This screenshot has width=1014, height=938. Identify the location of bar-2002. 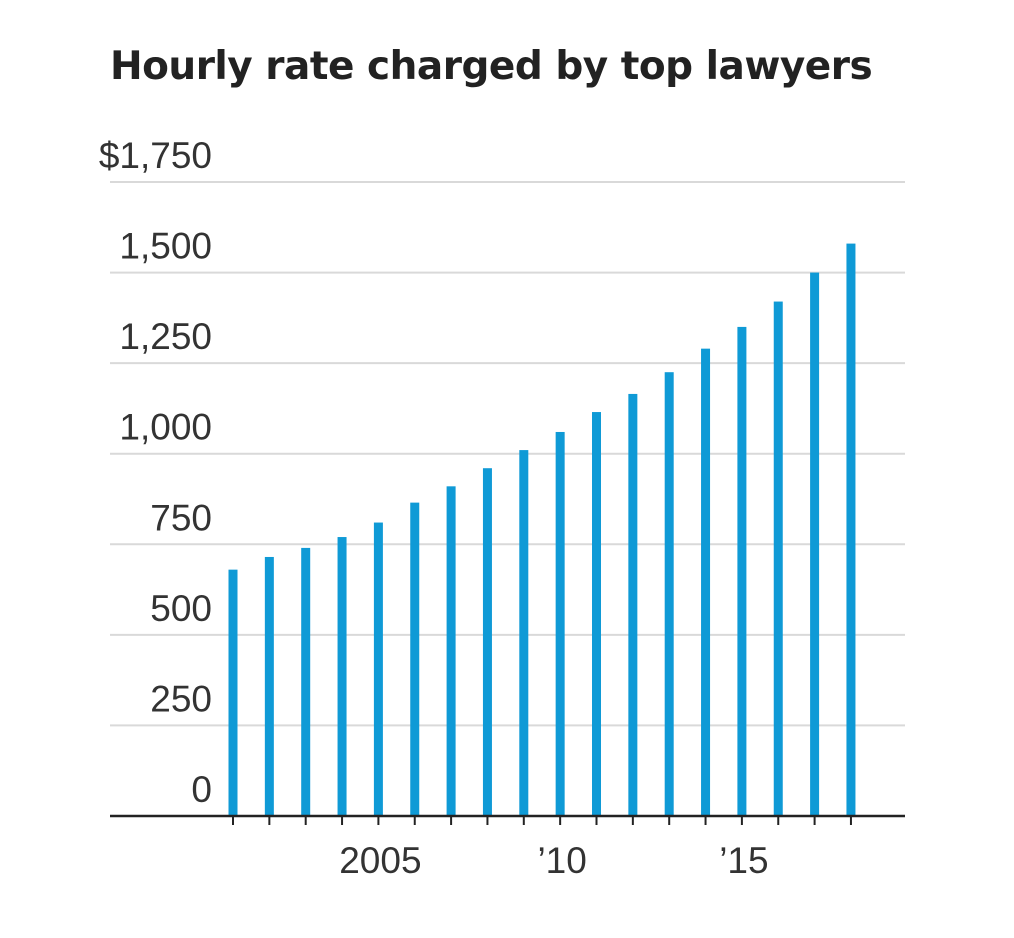
(269, 686).